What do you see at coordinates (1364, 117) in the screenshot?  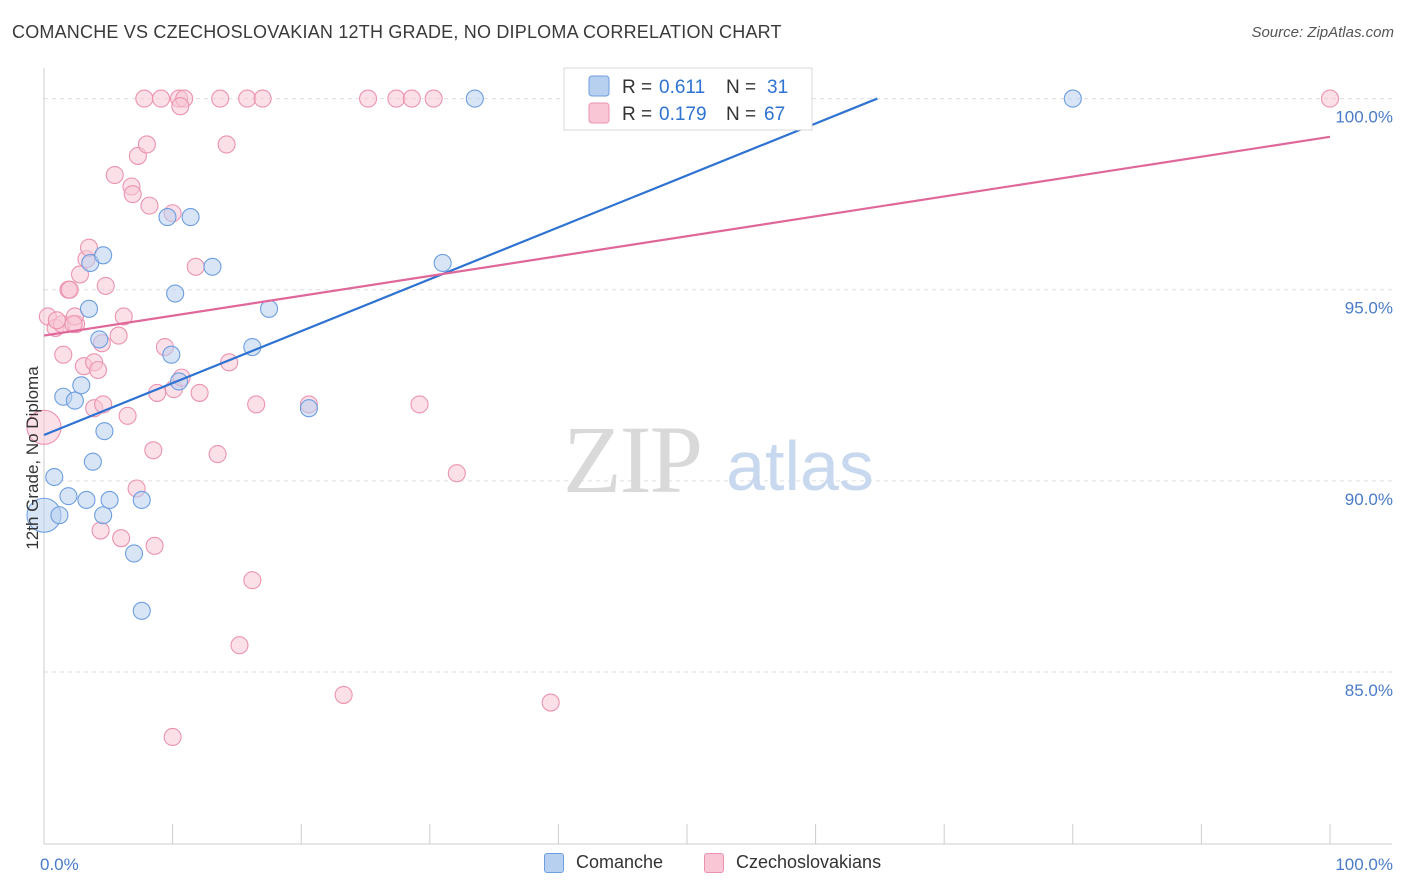 I see `y-tick-label: 100.0%` at bounding box center [1364, 117].